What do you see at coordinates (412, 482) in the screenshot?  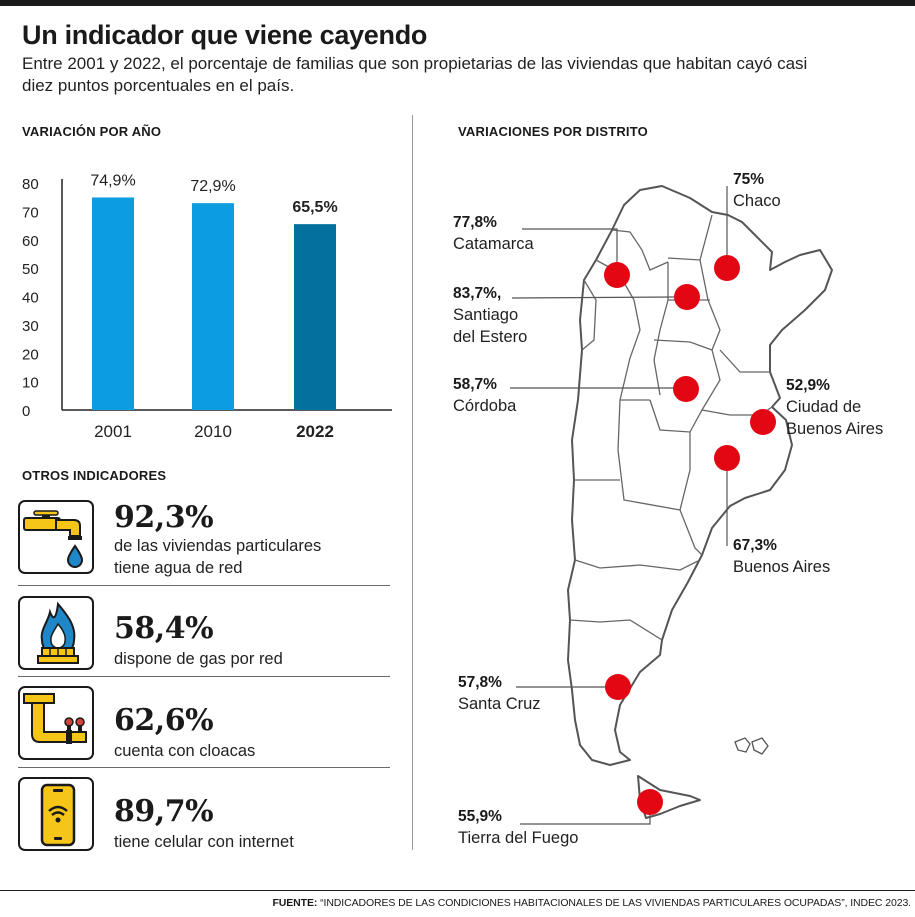 I see `column-divider` at bounding box center [412, 482].